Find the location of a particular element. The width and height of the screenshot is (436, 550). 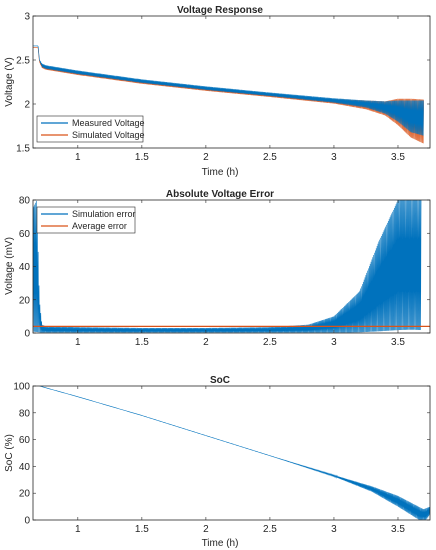

soc-ytick-label: 60 is located at coordinates (25, 440).